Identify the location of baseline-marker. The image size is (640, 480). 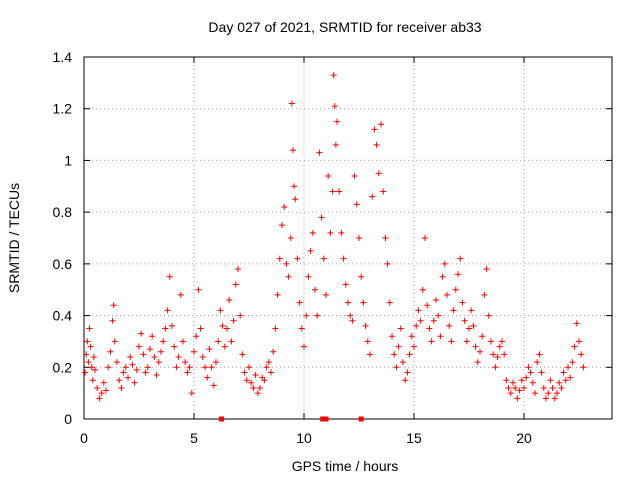
(361, 419).